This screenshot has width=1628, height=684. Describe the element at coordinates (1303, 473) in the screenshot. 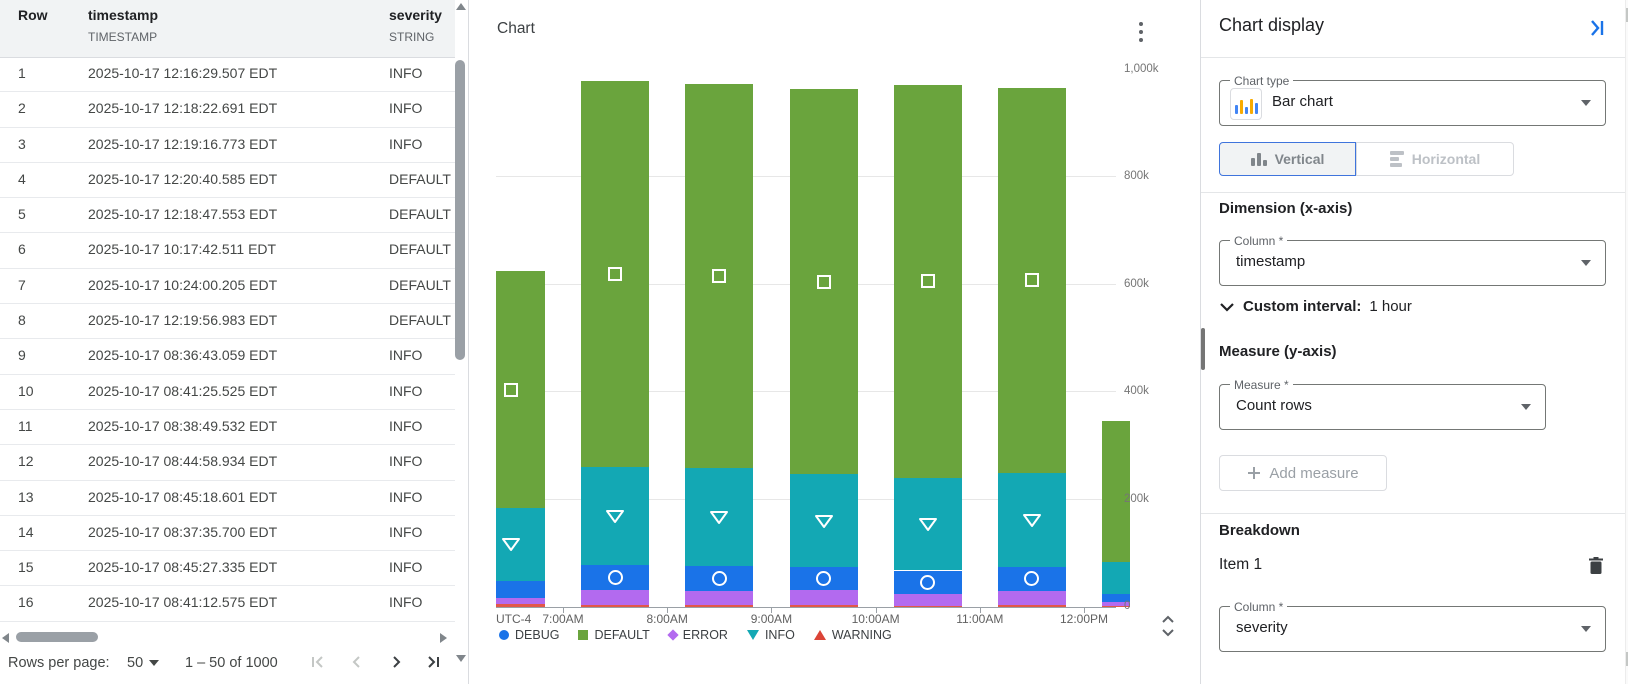

I see `add-measure-button: Add measure` at that location.